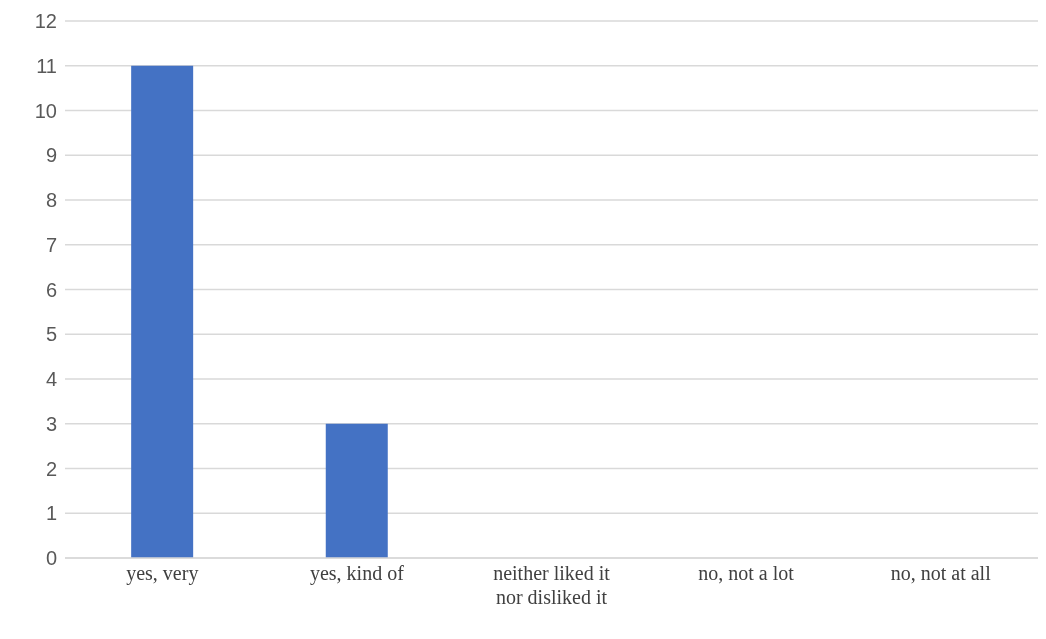 The width and height of the screenshot is (1046, 639). What do you see at coordinates (51, 155) in the screenshot?
I see `y-tick-label: 9` at bounding box center [51, 155].